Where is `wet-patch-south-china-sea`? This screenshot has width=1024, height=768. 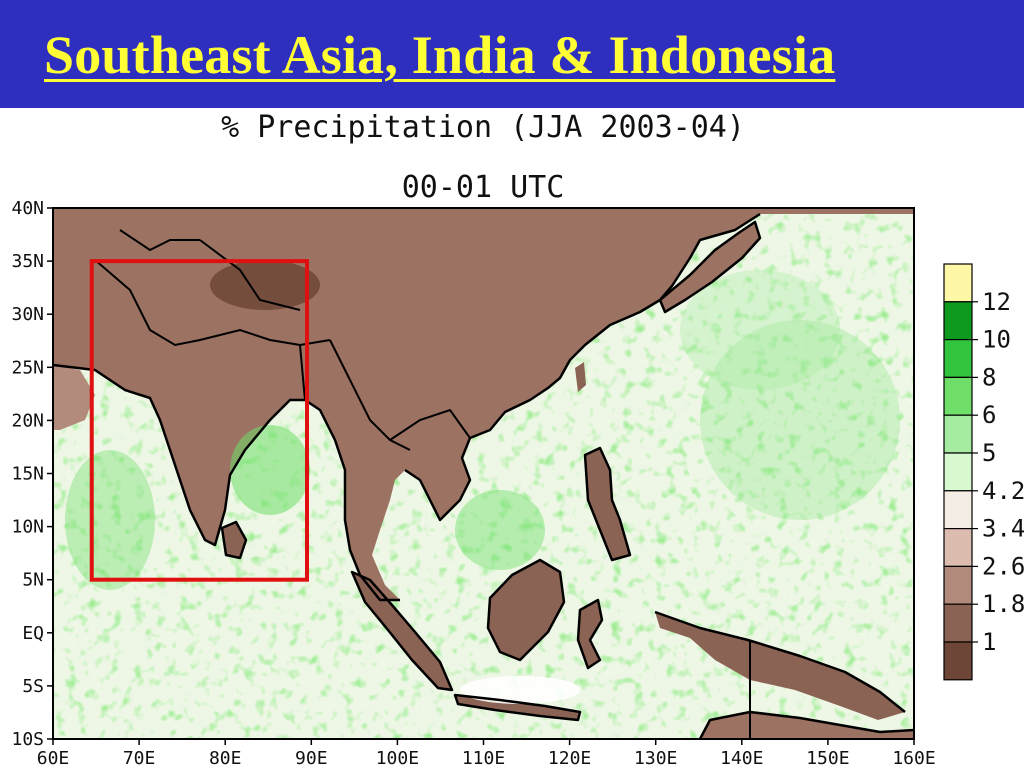
wet-patch-south-china-sea is located at coordinates (500, 530).